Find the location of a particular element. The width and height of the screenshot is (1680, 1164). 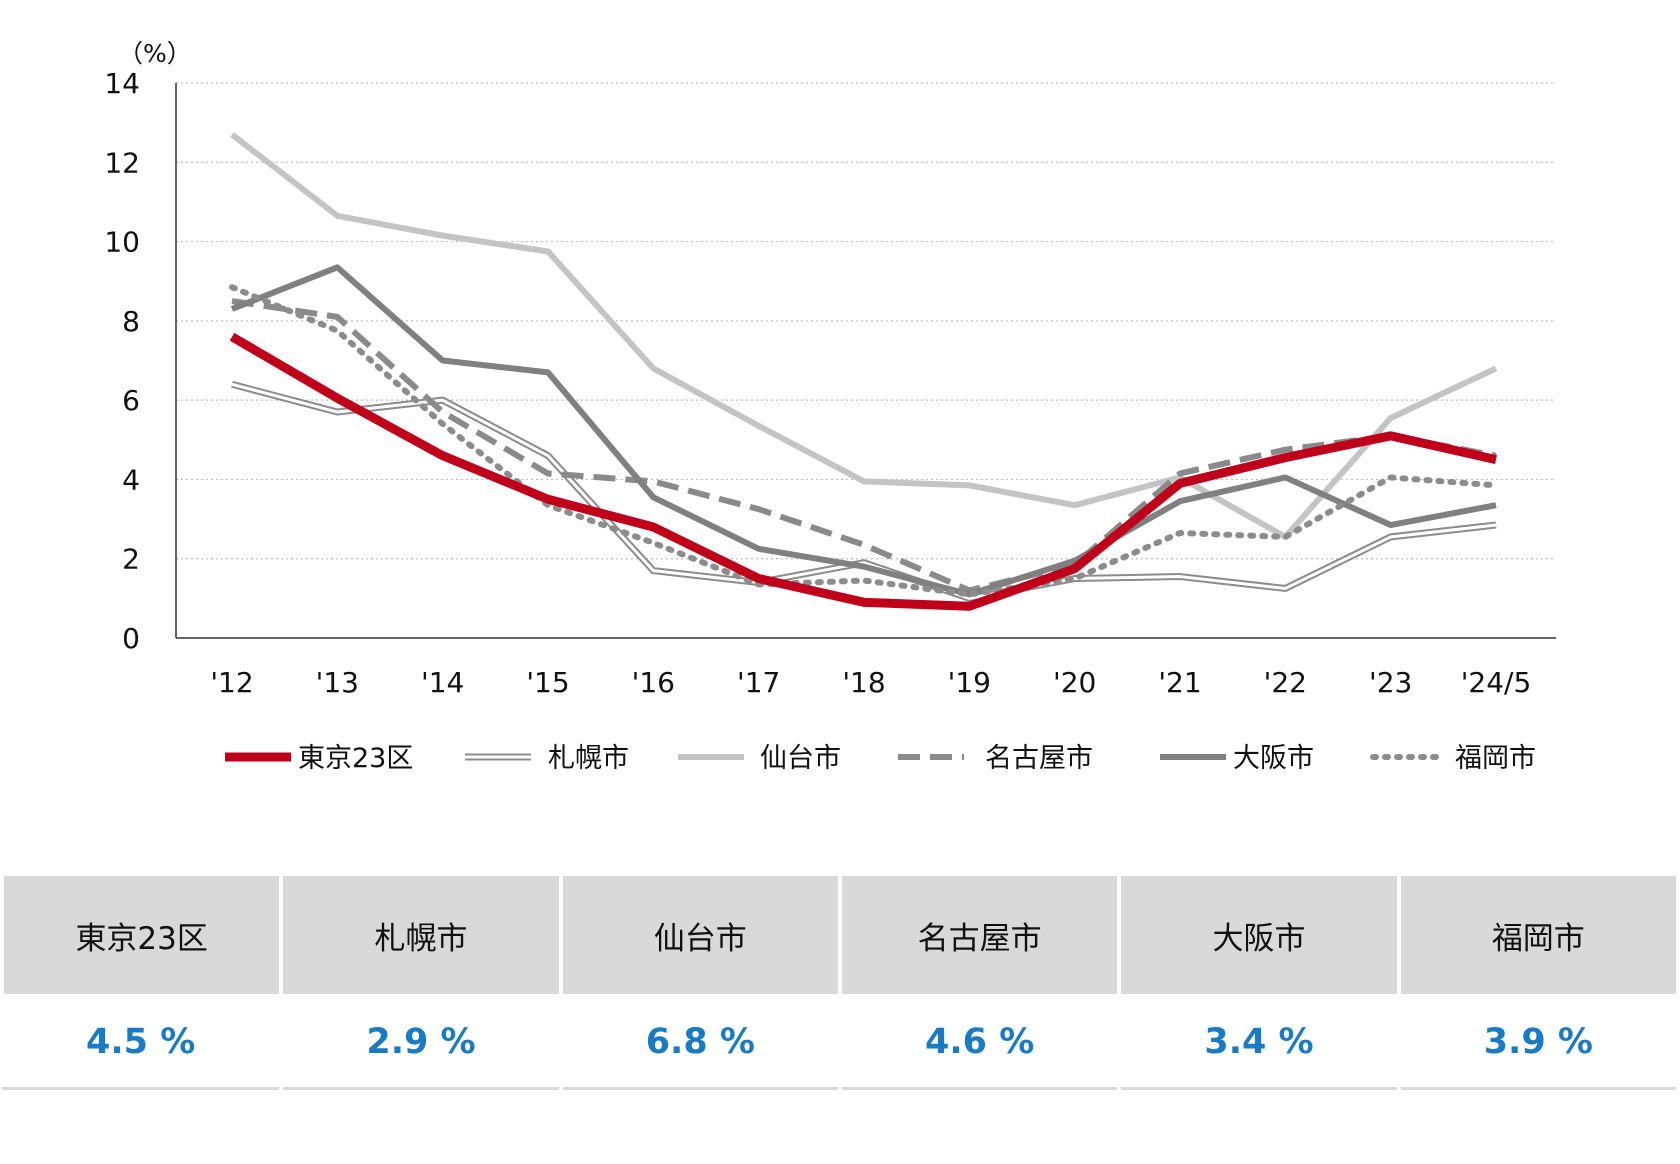

x-tick-label: '20 is located at coordinates (1074, 682).